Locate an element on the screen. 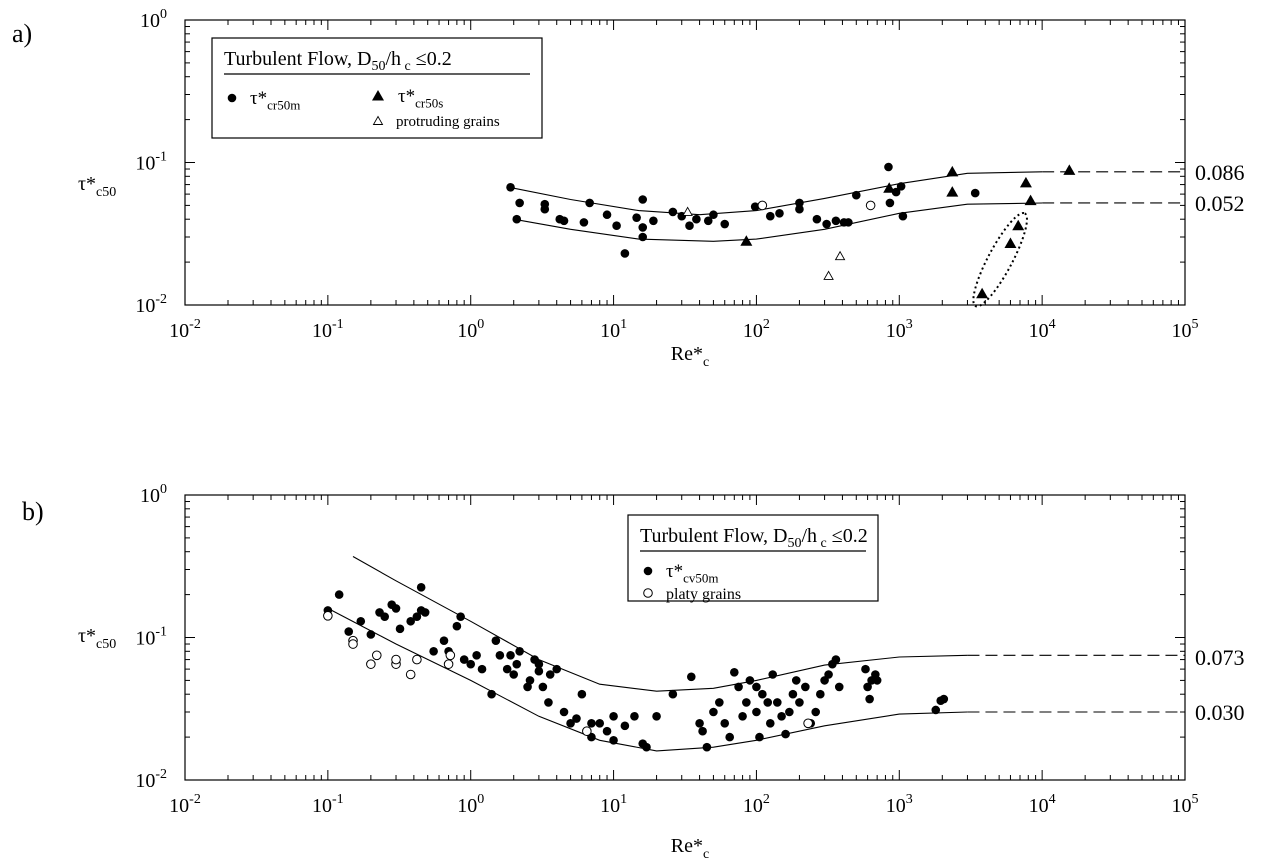  legend-box is located at coordinates (753, 558).